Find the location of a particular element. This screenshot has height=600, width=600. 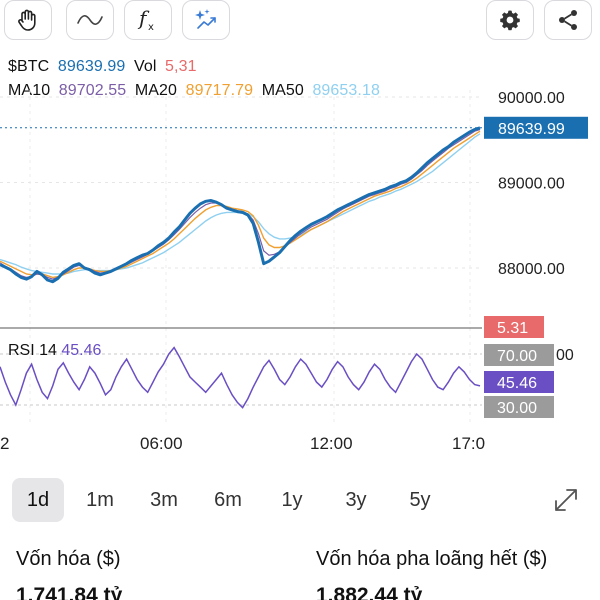

current-price-badge is located at coordinates (536, 127).